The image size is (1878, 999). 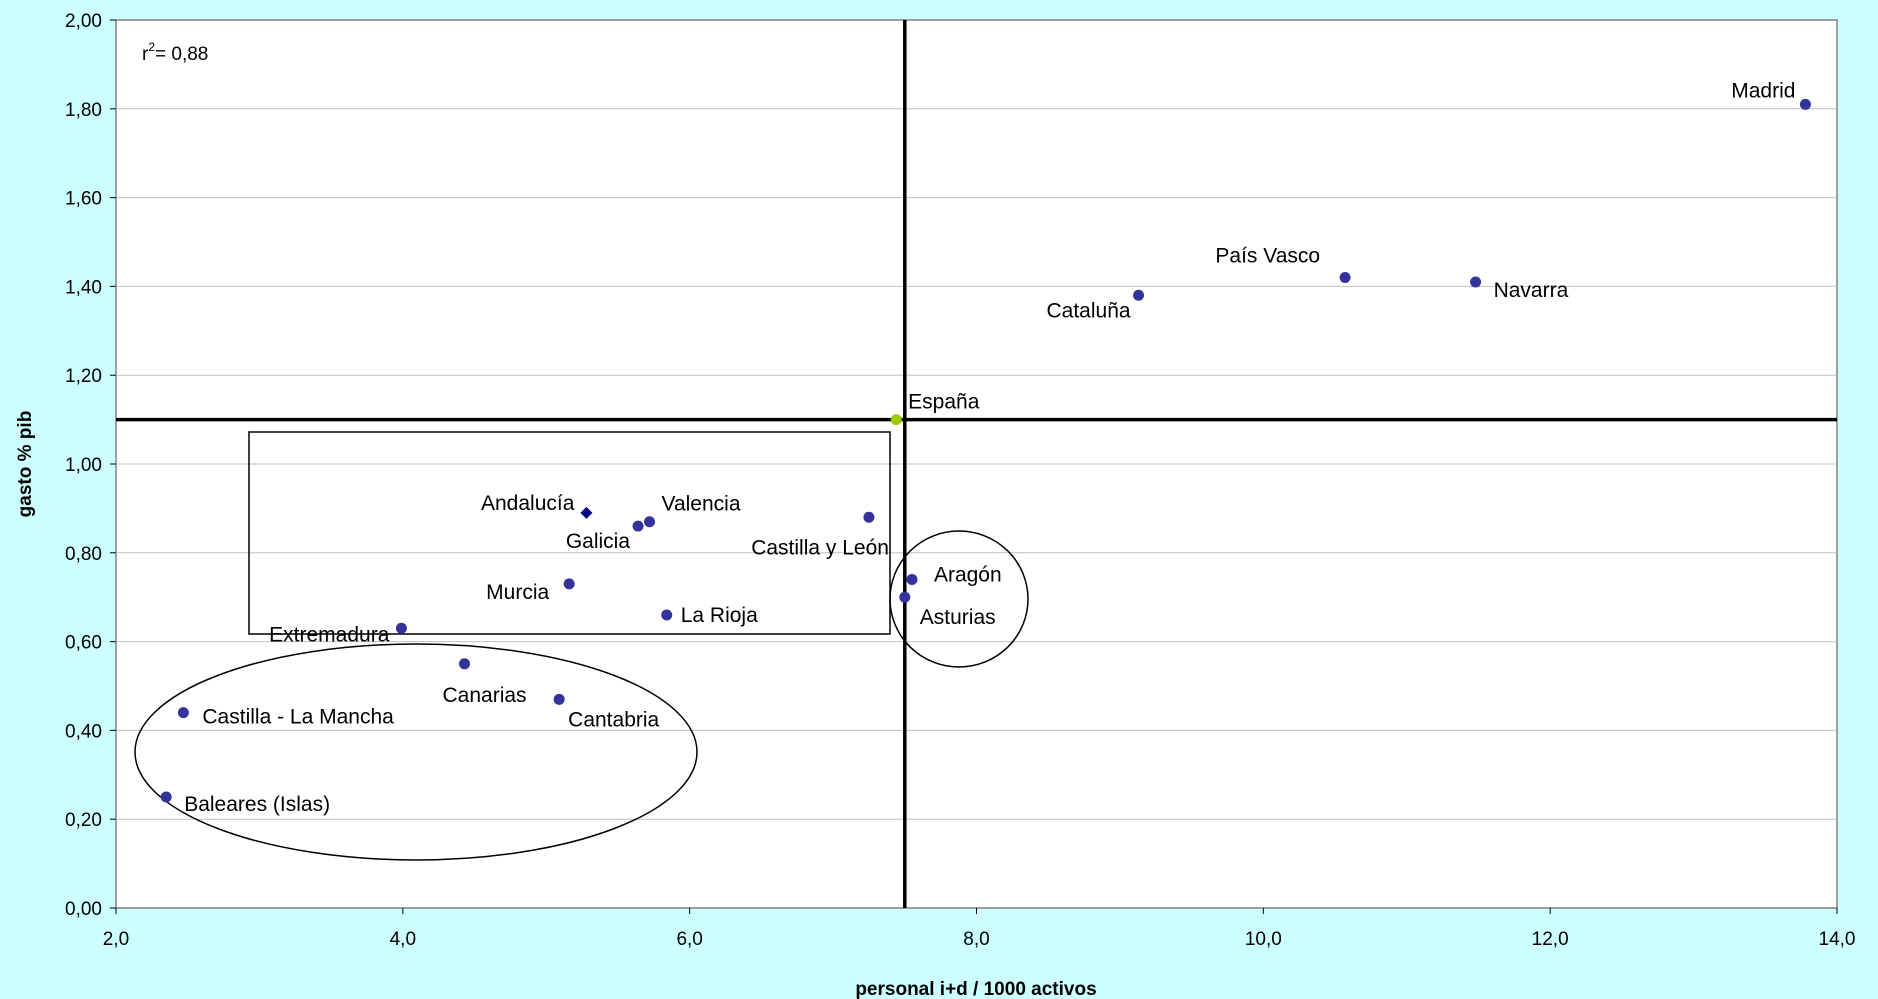 What do you see at coordinates (1763, 90) in the screenshot?
I see `point-label: Madrid` at bounding box center [1763, 90].